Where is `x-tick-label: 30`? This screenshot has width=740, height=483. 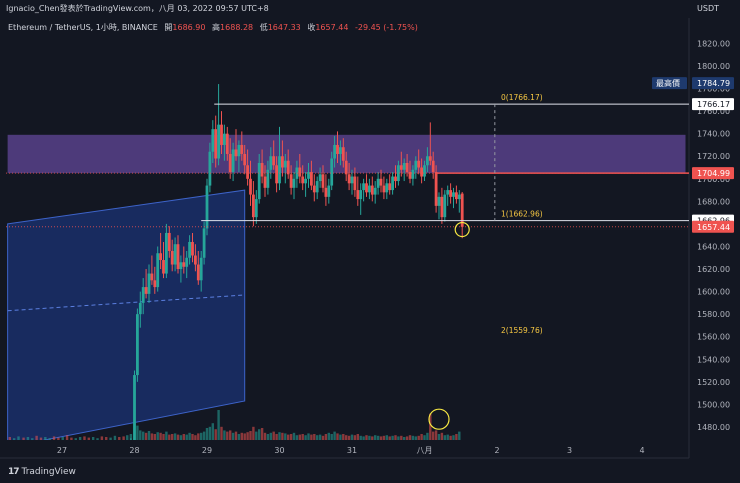
x-tick-label: 30 is located at coordinates (279, 450).